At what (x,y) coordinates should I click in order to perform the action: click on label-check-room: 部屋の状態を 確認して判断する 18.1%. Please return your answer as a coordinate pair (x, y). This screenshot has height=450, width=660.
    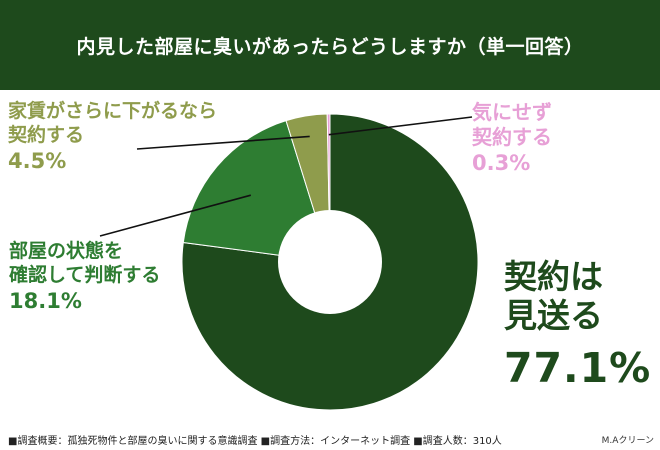
    Looking at the image, I should click on (84, 277).